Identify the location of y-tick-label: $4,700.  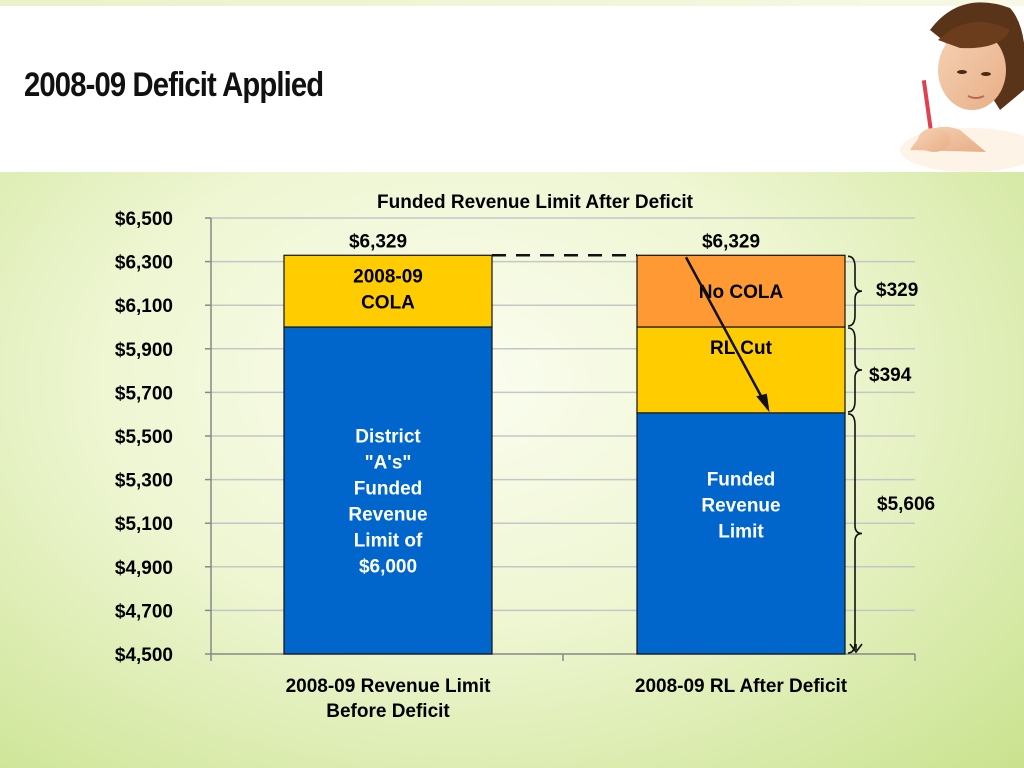
(144, 611).